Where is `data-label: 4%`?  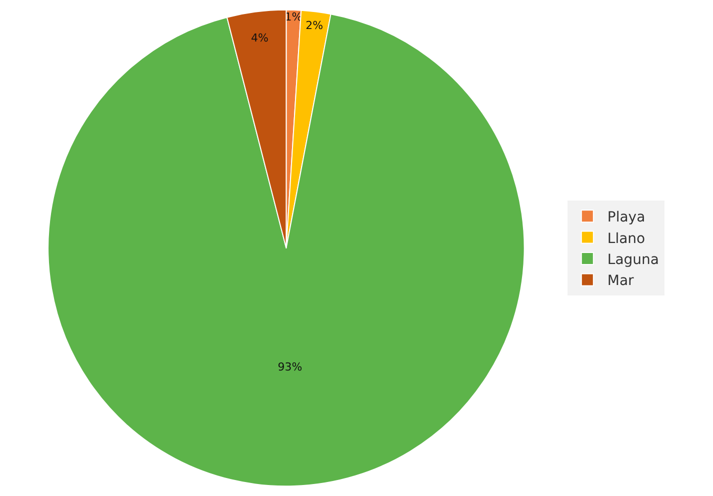 data-label: 4% is located at coordinates (259, 38).